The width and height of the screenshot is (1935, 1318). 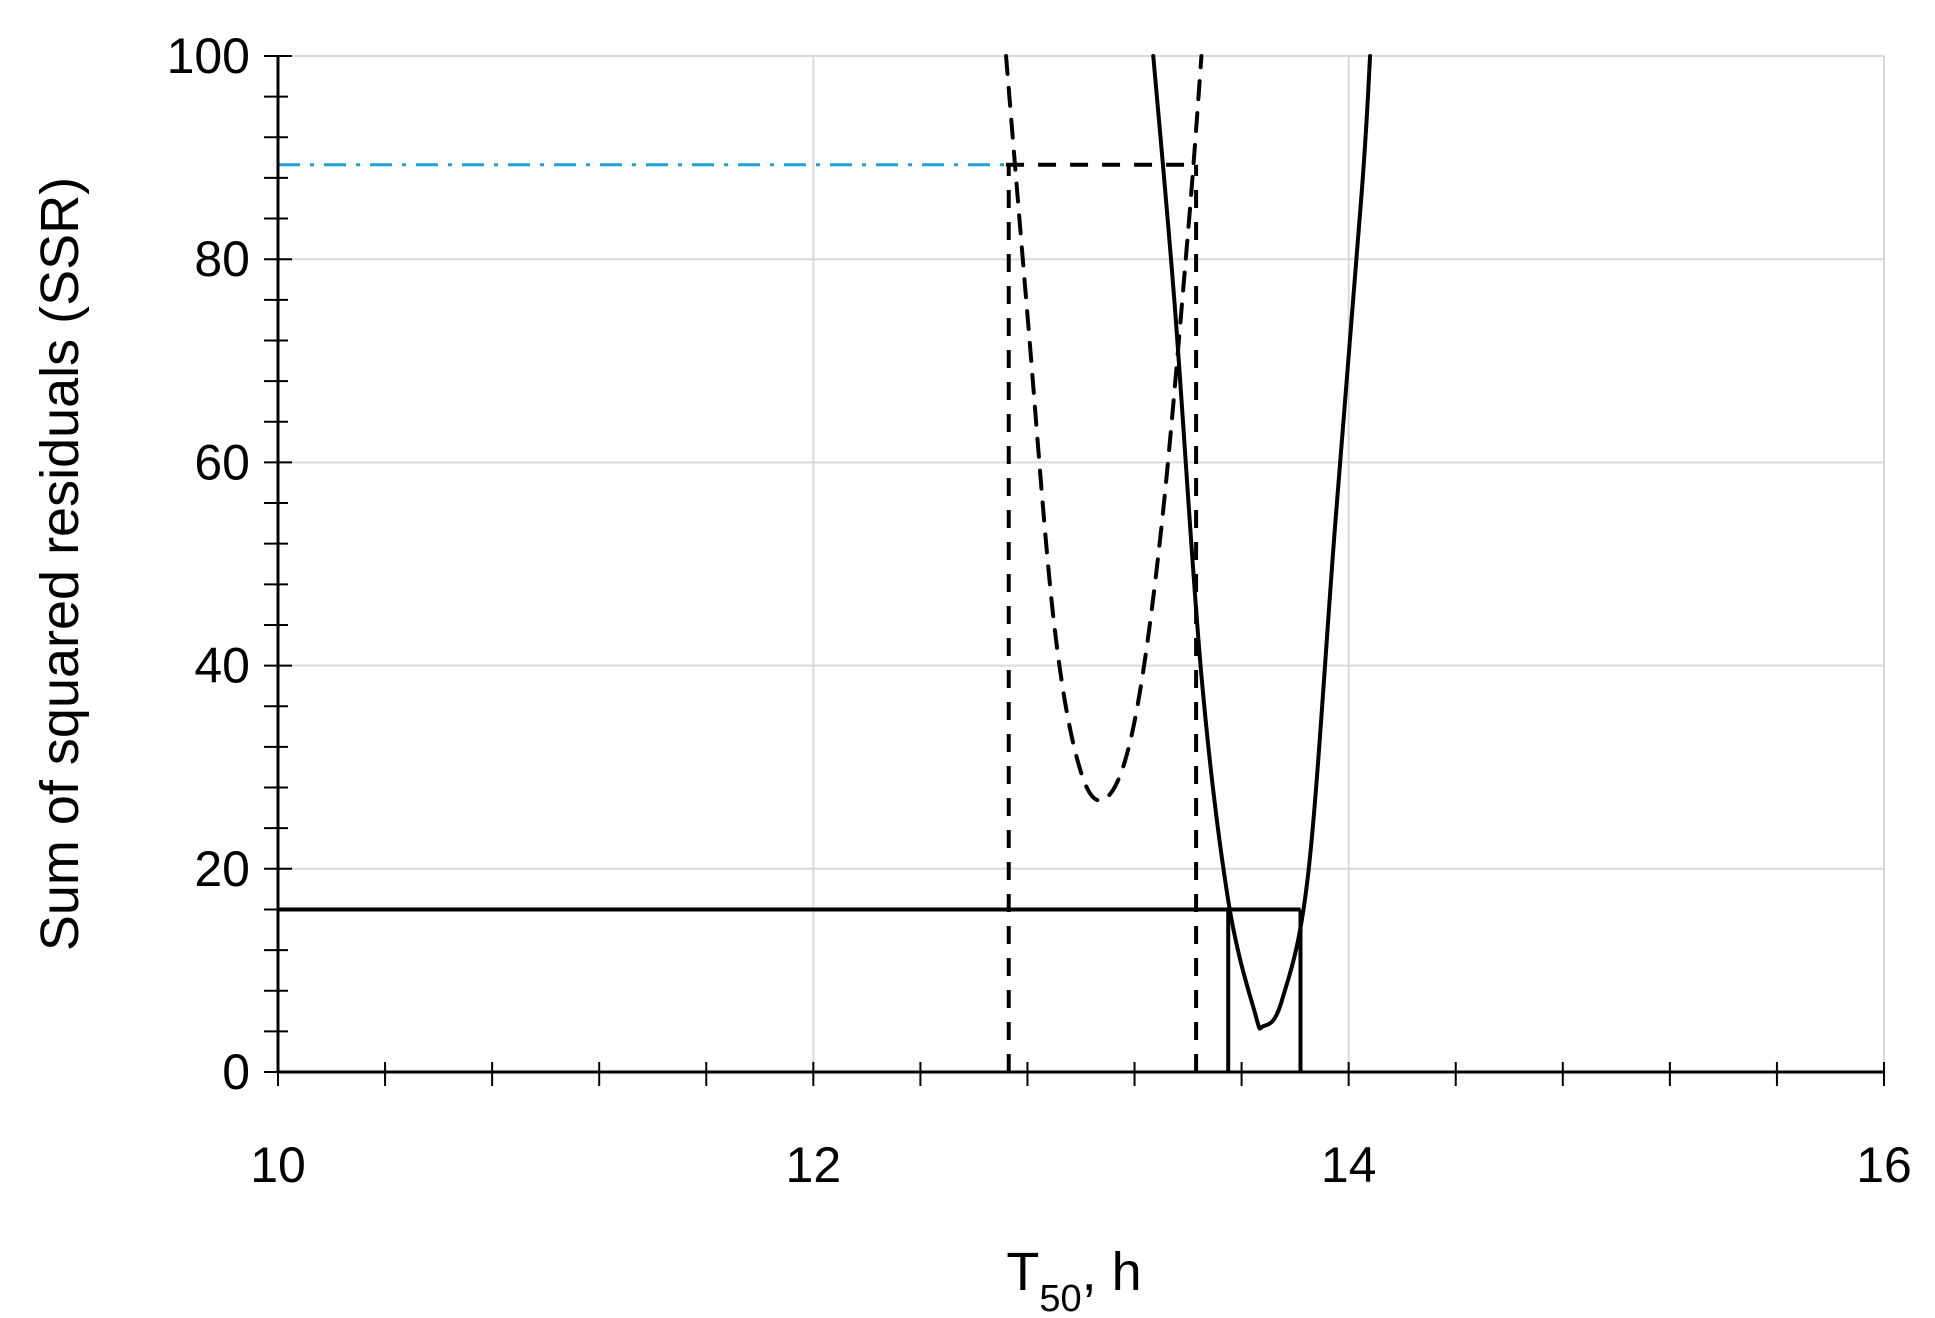 What do you see at coordinates (60, 564) in the screenshot?
I see `y-axis-title: Sum of squared residuals (SSR)` at bounding box center [60, 564].